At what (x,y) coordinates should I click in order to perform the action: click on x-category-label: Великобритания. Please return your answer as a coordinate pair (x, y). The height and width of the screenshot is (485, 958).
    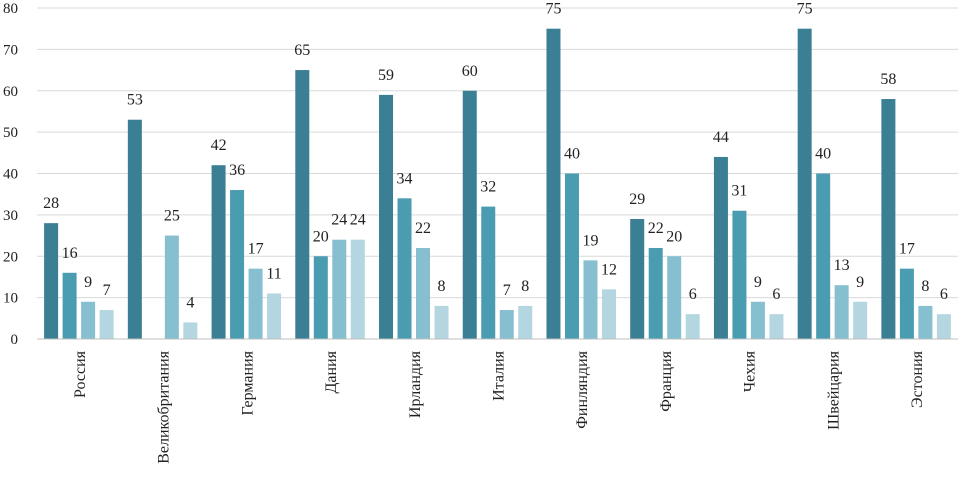
    Looking at the image, I should click on (164, 406).